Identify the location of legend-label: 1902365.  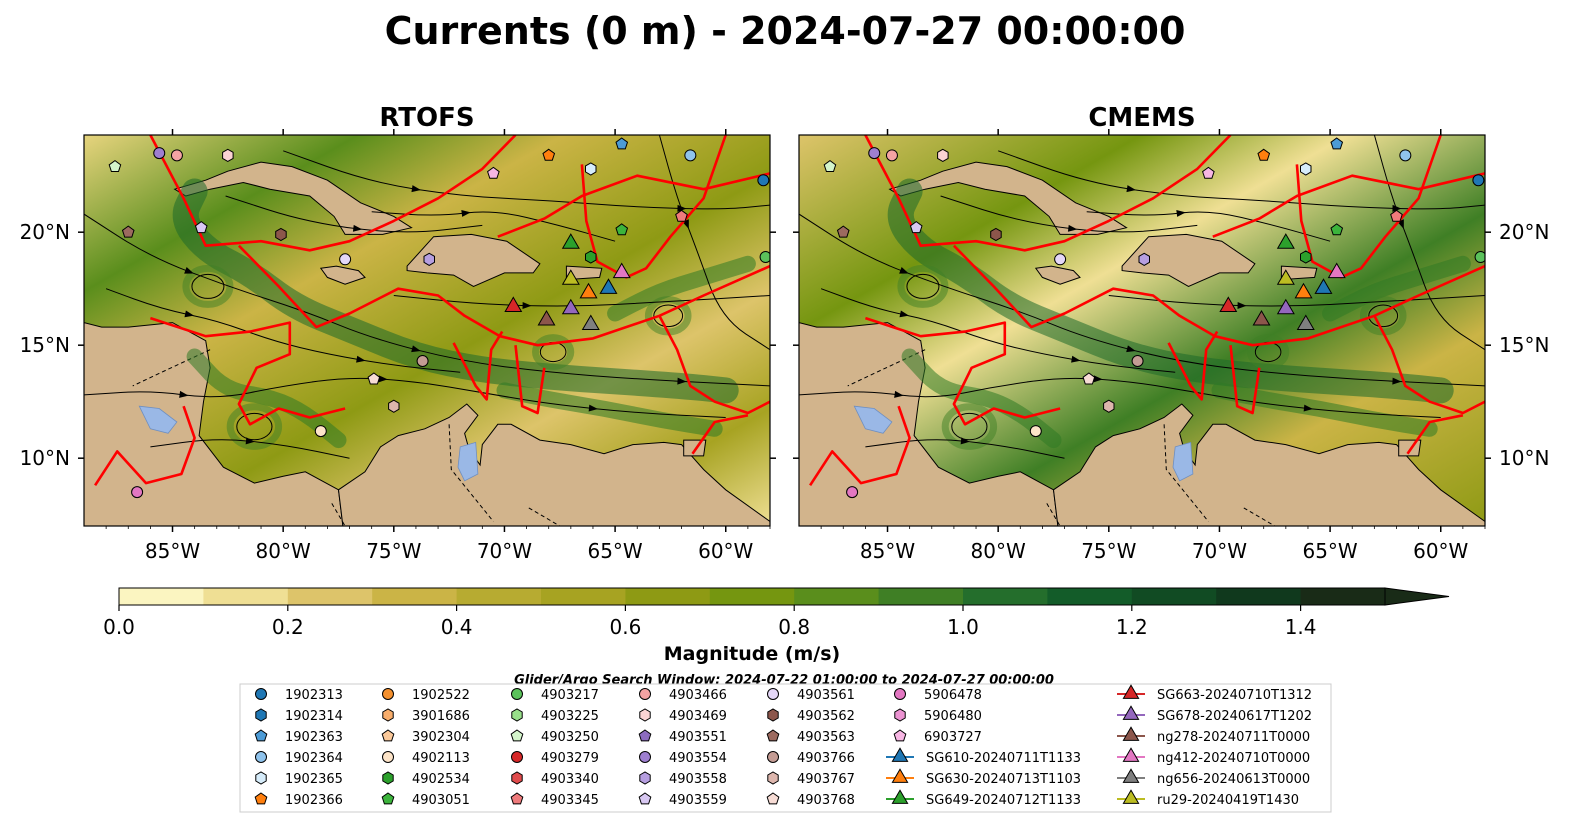
(314, 779).